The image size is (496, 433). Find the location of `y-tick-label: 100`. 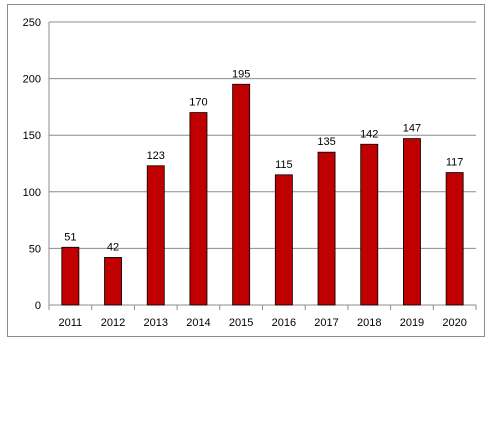

y-tick-label: 100 is located at coordinates (32, 193).